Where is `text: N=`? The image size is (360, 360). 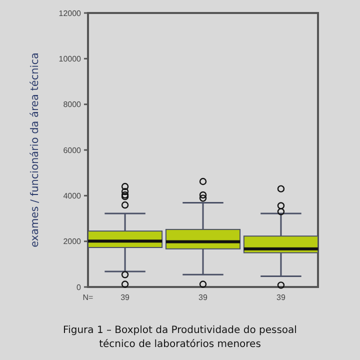 text: N= is located at coordinates (88, 297).